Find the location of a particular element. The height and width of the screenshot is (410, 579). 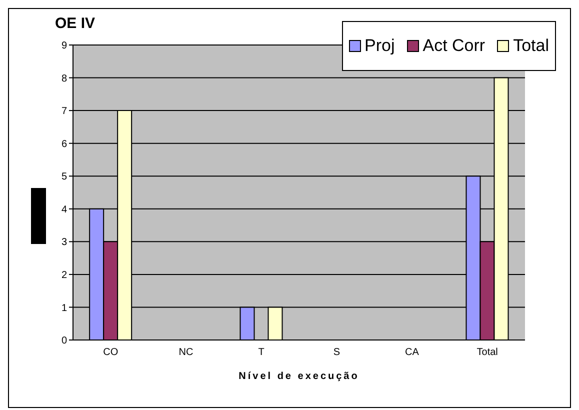

x-tick-label: Total is located at coordinates (487, 352).